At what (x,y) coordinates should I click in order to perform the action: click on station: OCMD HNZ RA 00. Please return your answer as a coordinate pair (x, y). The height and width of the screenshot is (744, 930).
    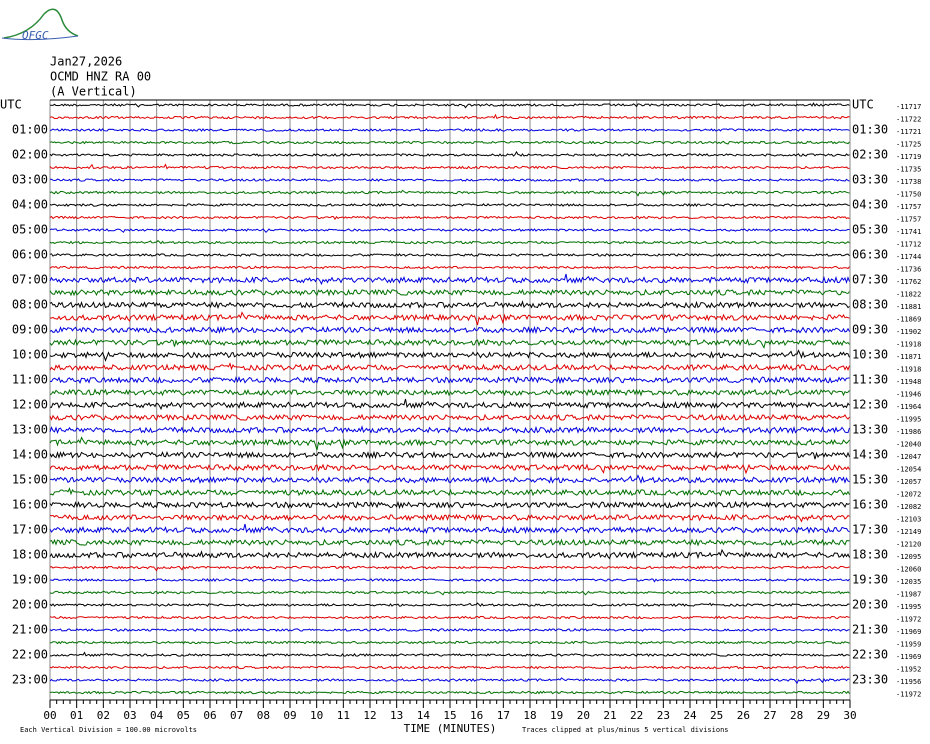
    Looking at the image, I should click on (100, 77).